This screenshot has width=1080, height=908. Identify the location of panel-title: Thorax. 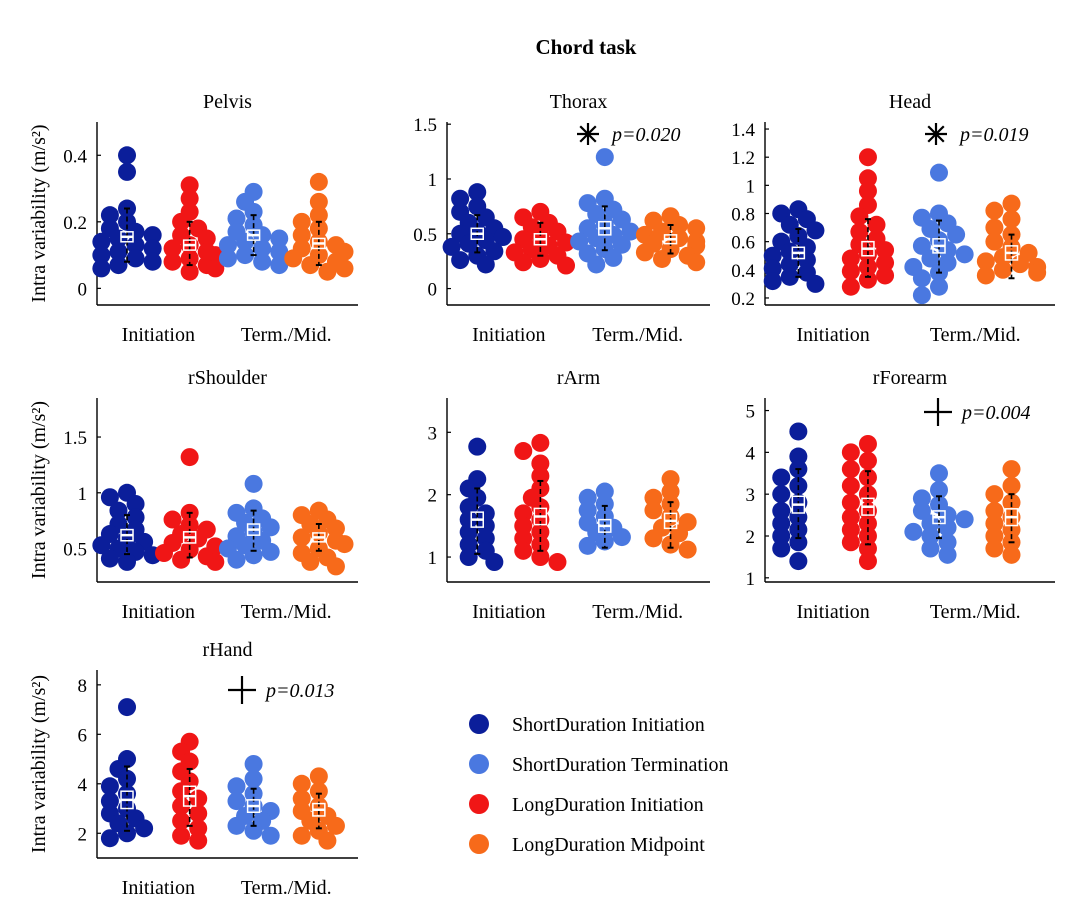
(579, 102).